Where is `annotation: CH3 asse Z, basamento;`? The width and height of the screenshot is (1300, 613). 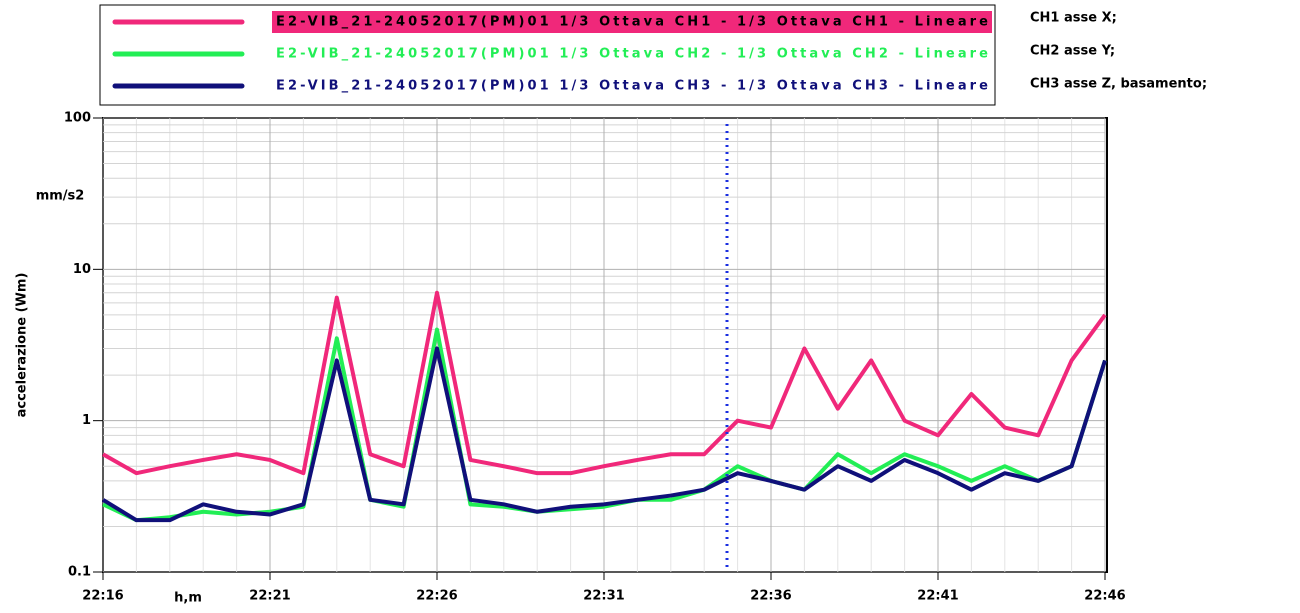 annotation: CH3 asse Z, basamento; is located at coordinates (1118, 84).